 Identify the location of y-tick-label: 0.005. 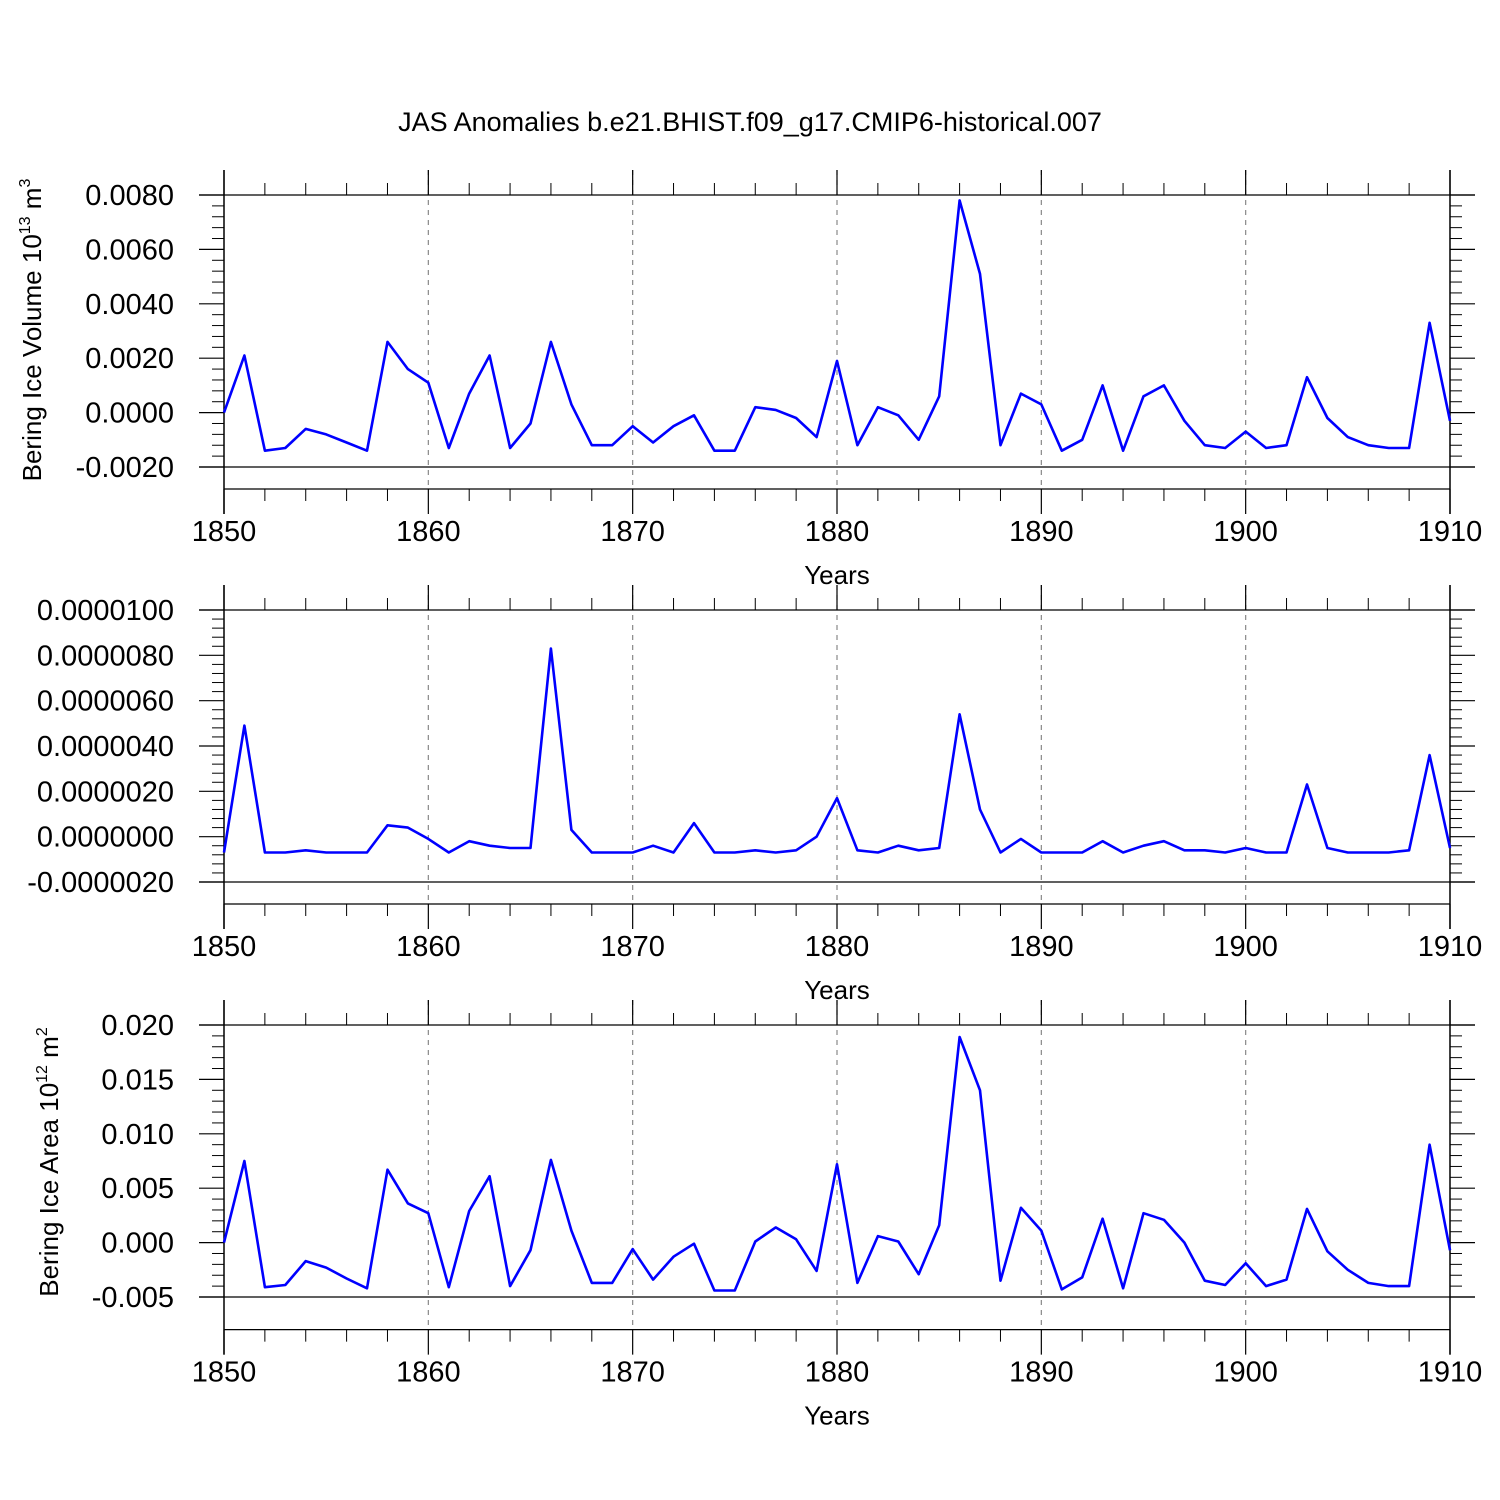
(137, 1189).